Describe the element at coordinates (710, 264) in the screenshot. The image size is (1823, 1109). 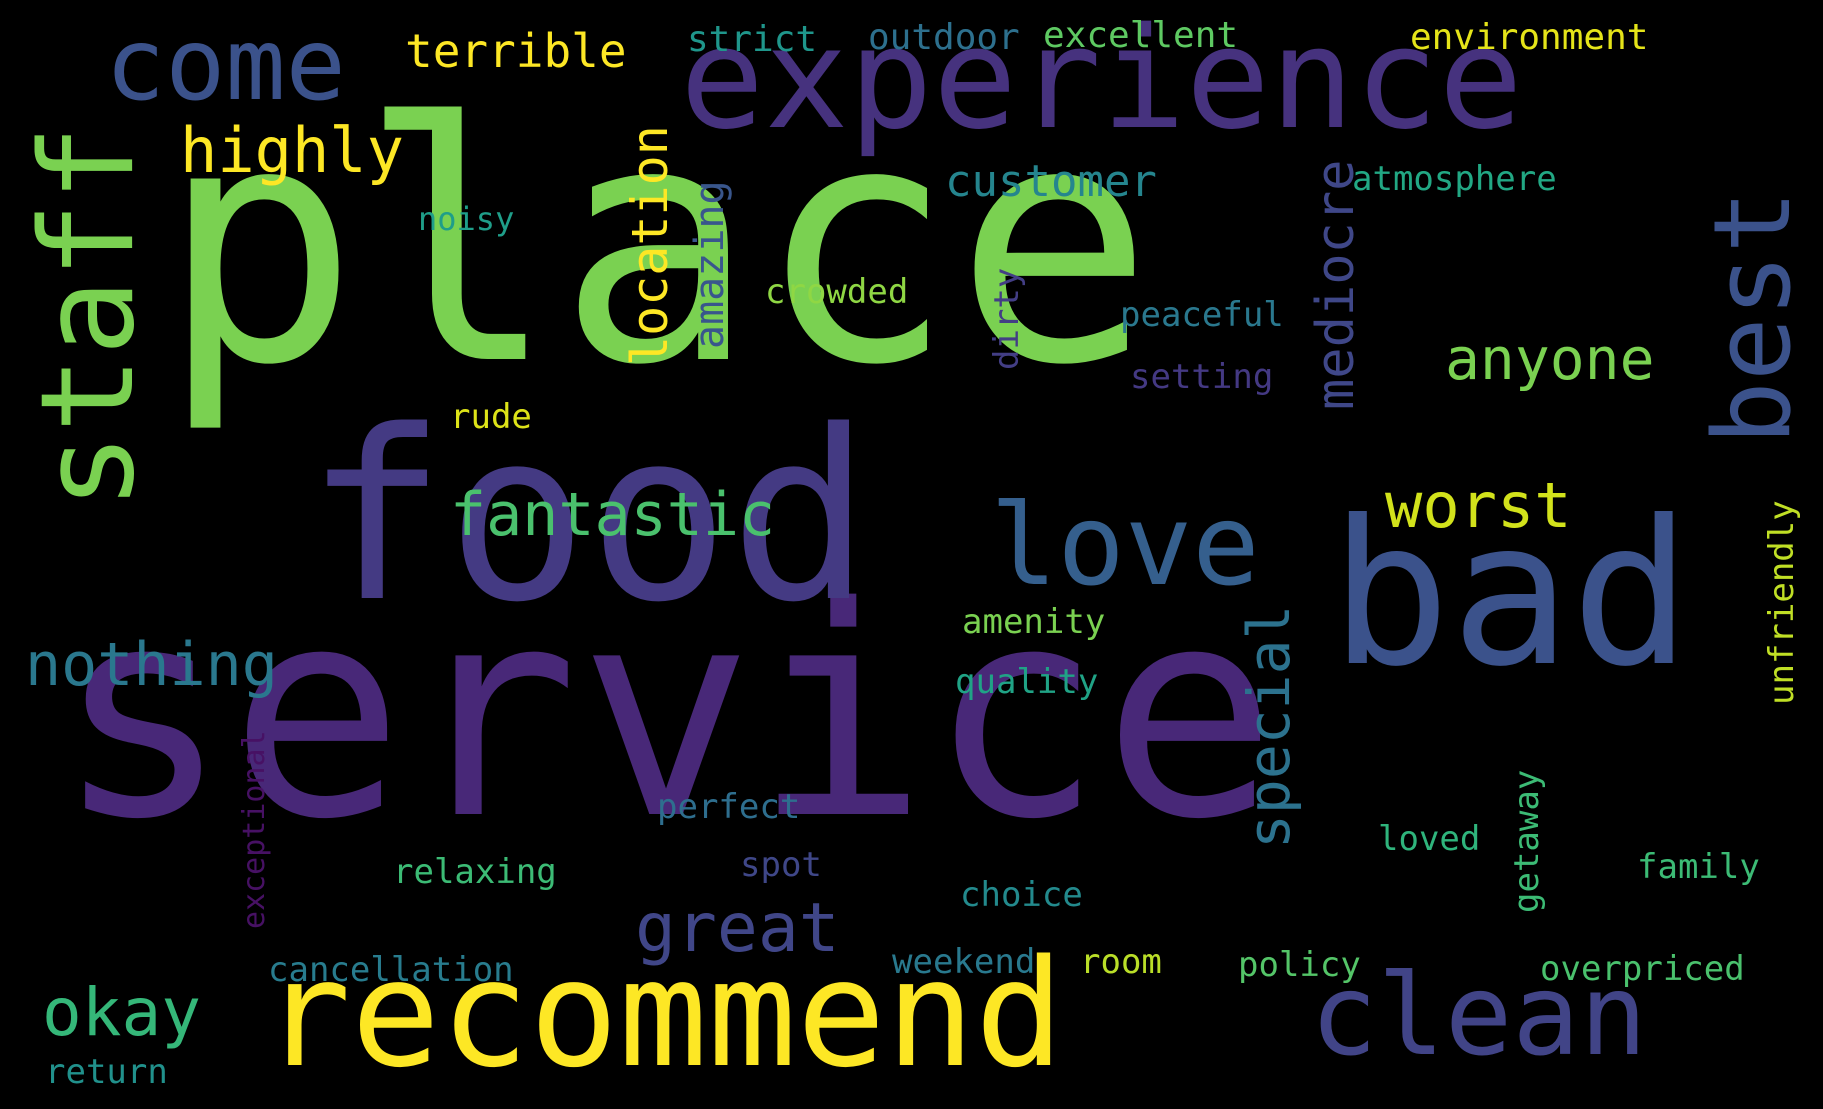
I see `word-amazing: amazing` at that location.